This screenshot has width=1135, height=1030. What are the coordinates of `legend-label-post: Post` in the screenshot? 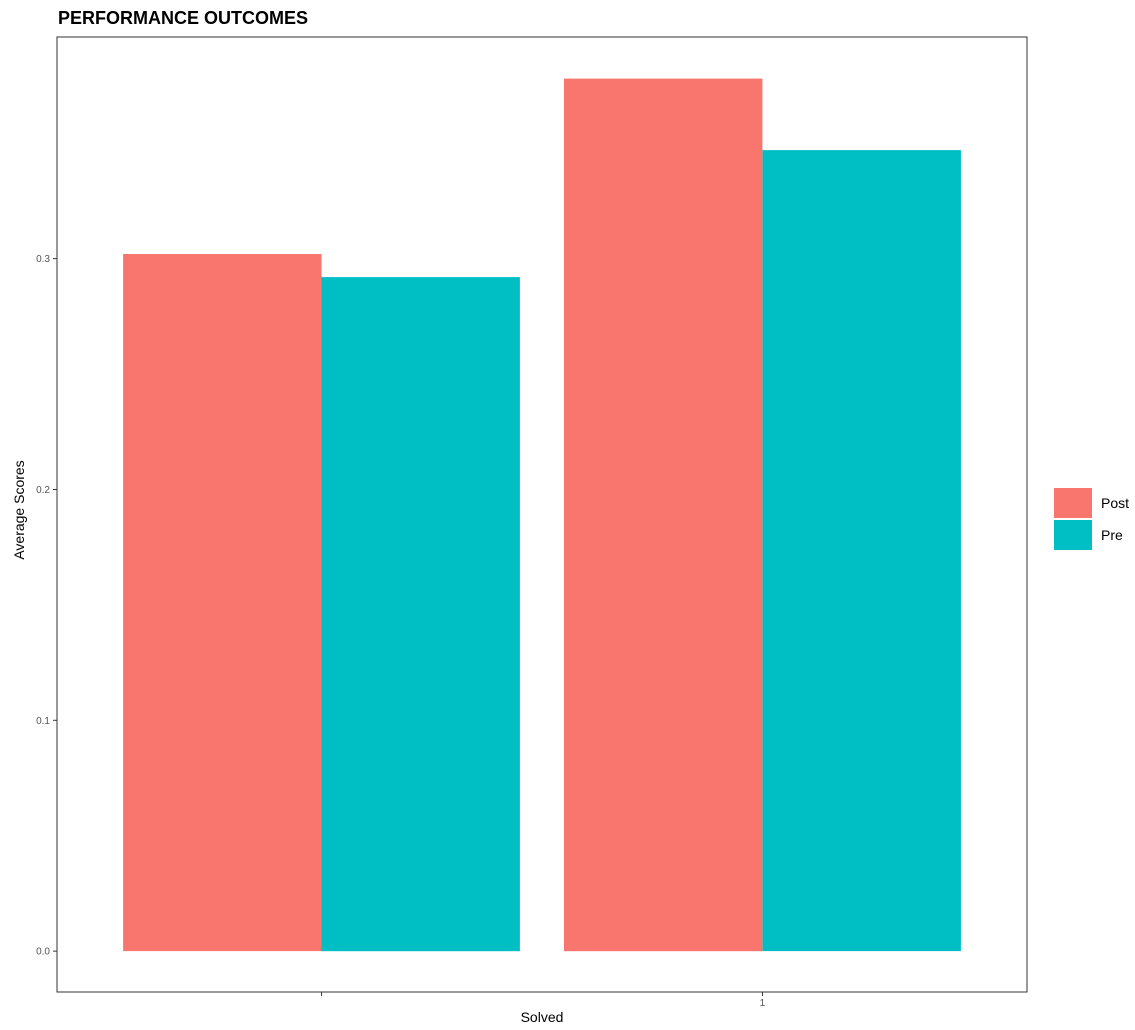 It's located at (1115, 503).